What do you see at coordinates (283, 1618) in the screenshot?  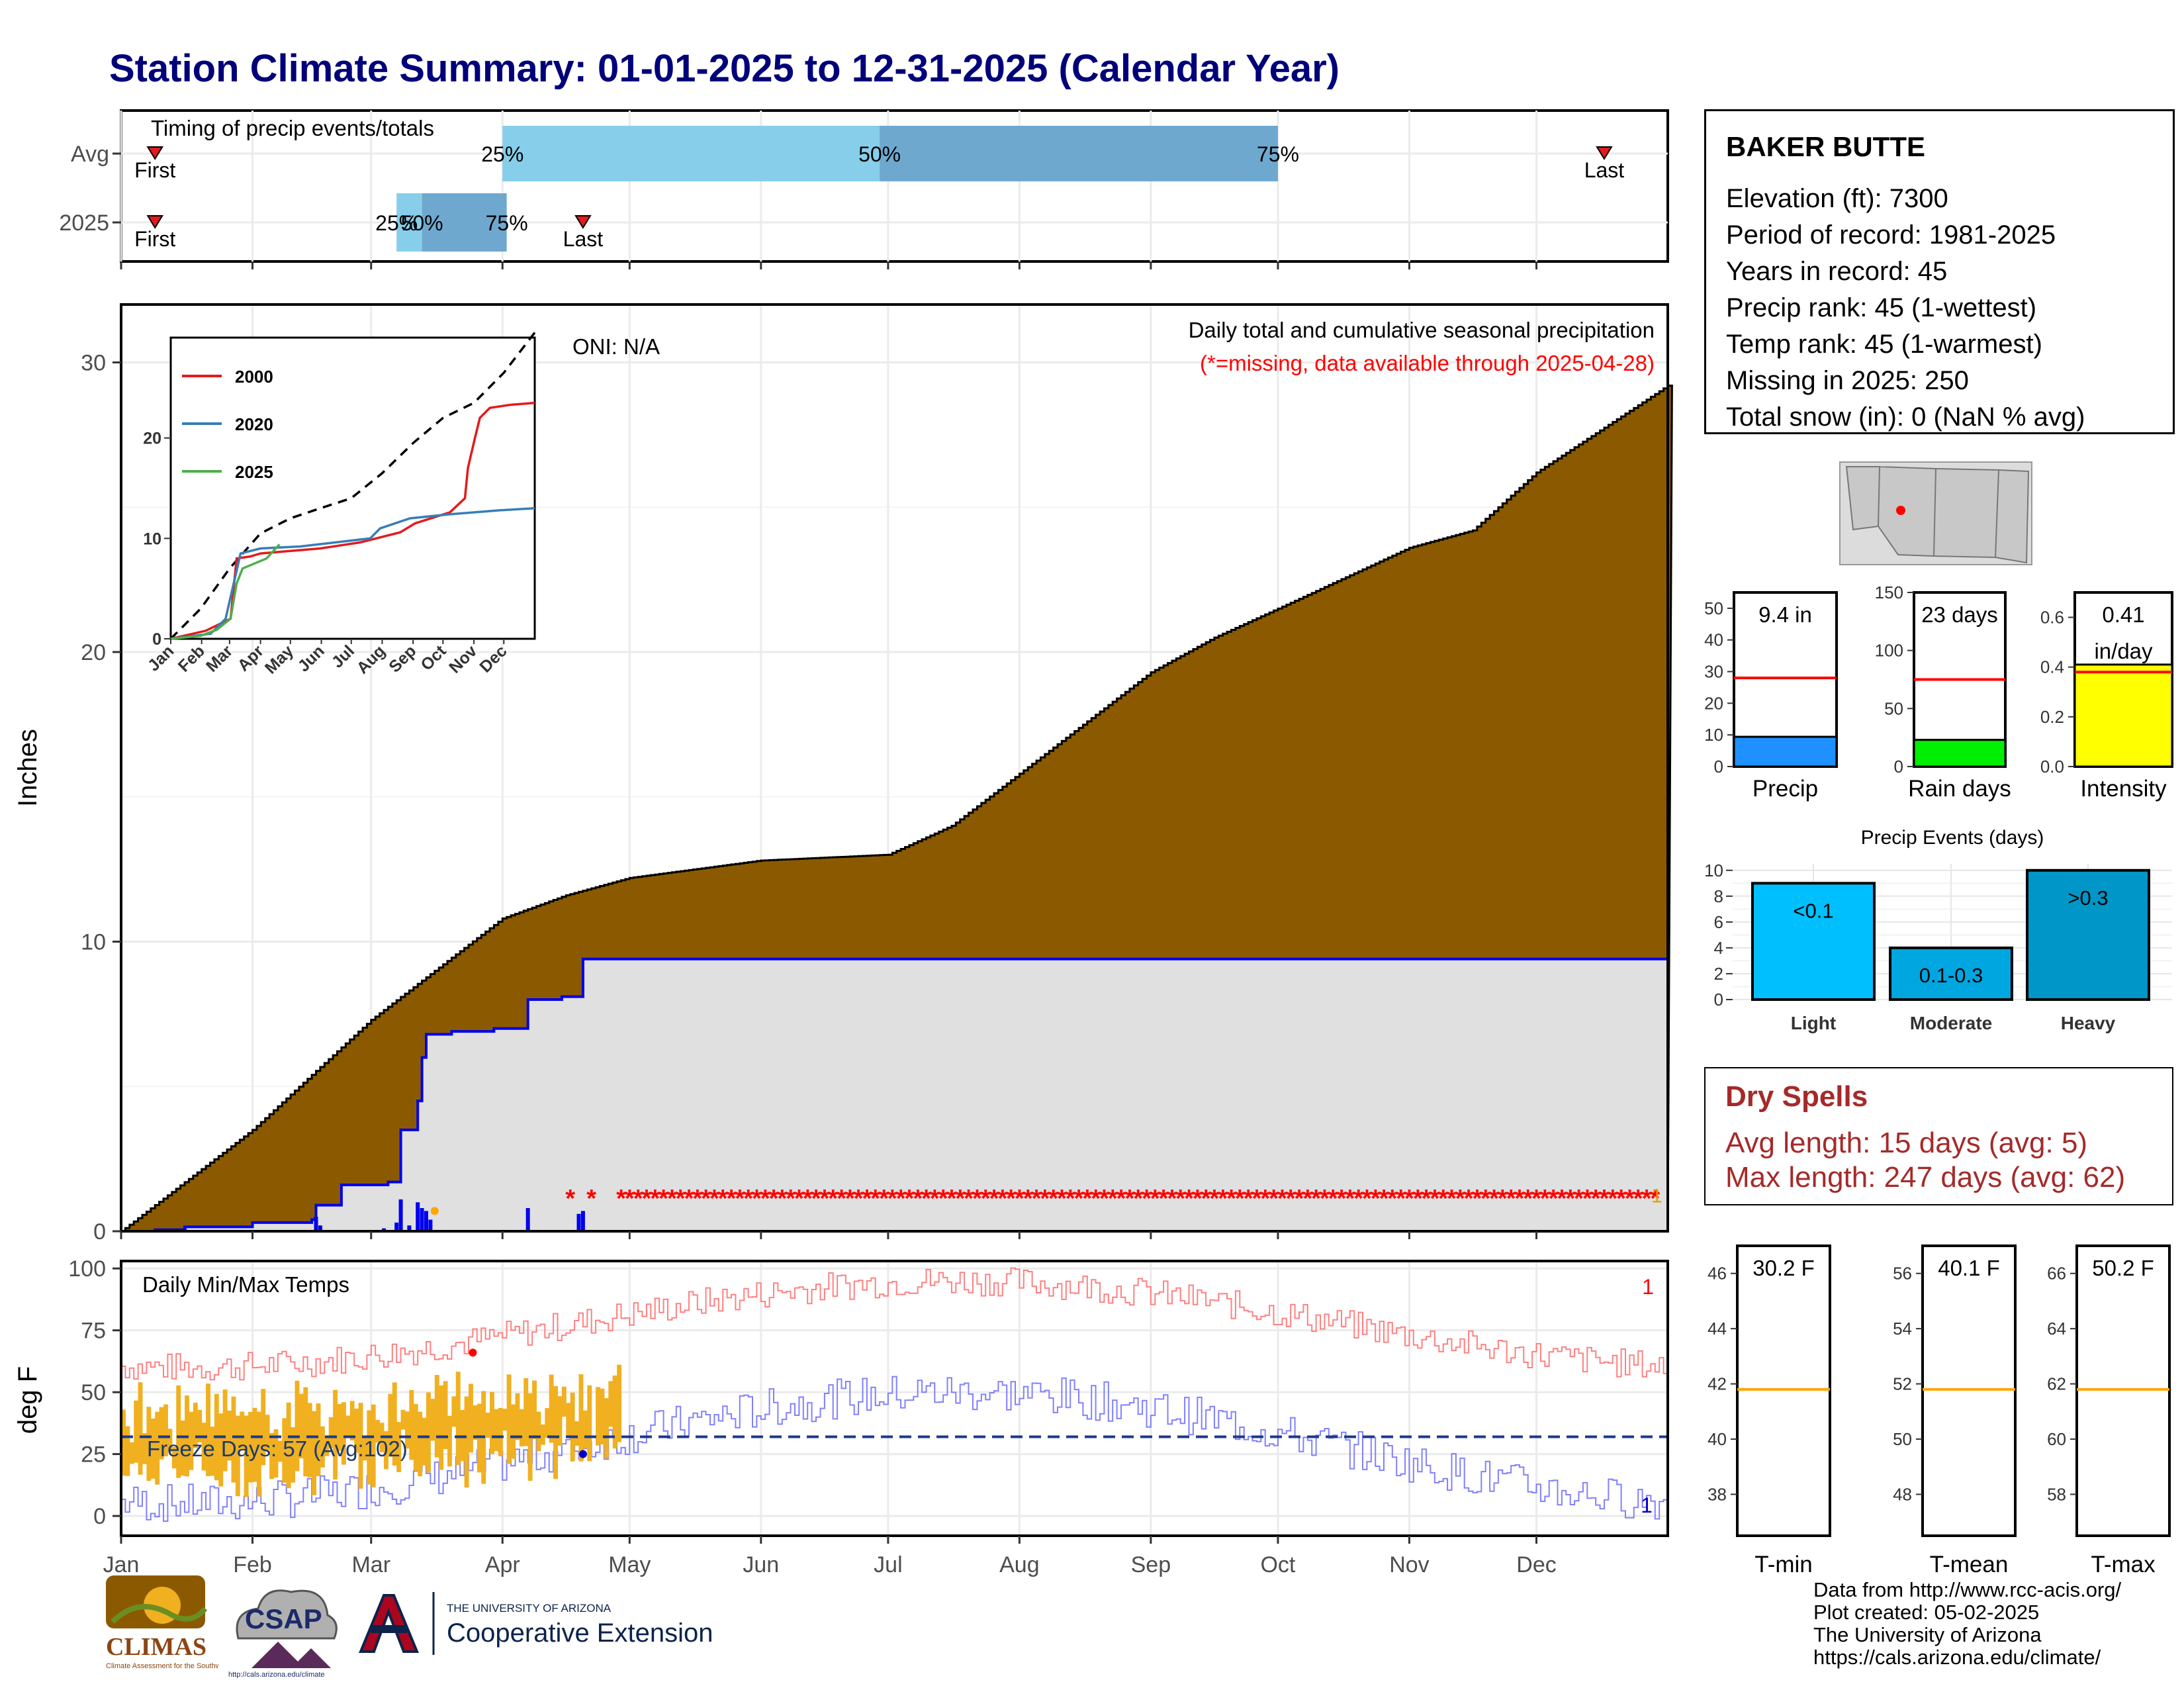 I see `csap-text: CSAP` at bounding box center [283, 1618].